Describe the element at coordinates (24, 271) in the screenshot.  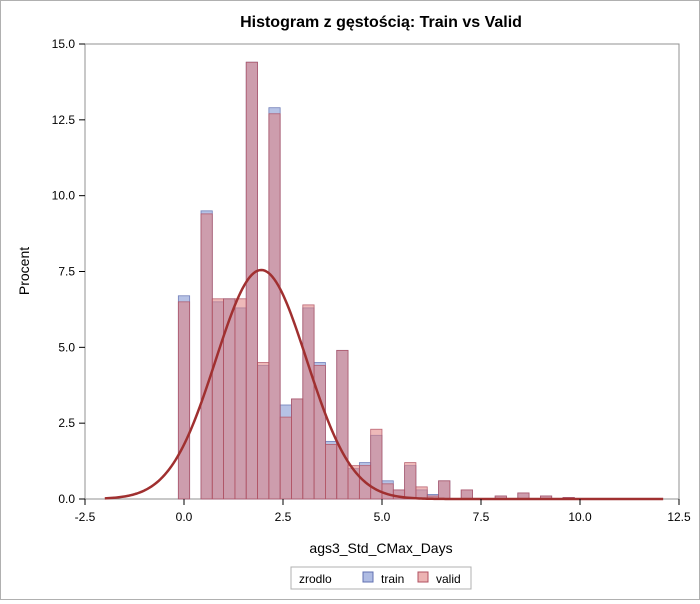
I see `y-axis-label: Procent` at that location.